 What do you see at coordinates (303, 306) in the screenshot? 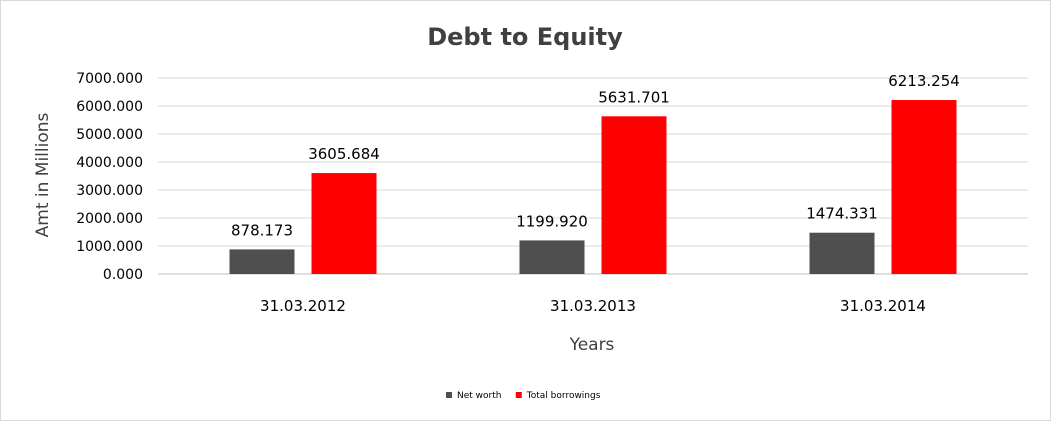
I see `x-category-label: 31.03.2012` at bounding box center [303, 306].